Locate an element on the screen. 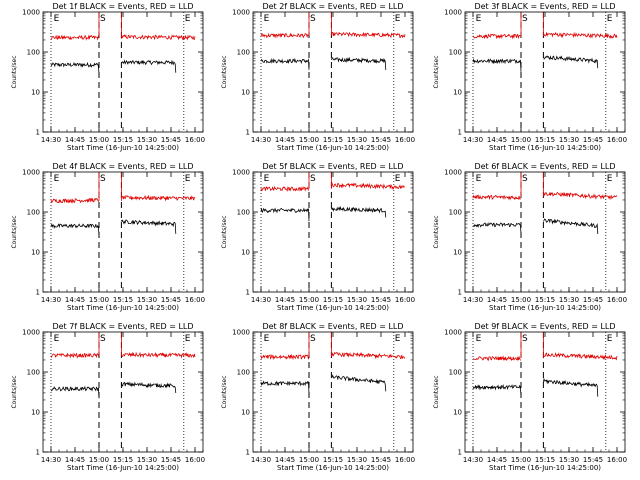 The image size is (640, 480). panel-title: Det 7f BLACK = Events, RED = LLD is located at coordinates (122, 326).